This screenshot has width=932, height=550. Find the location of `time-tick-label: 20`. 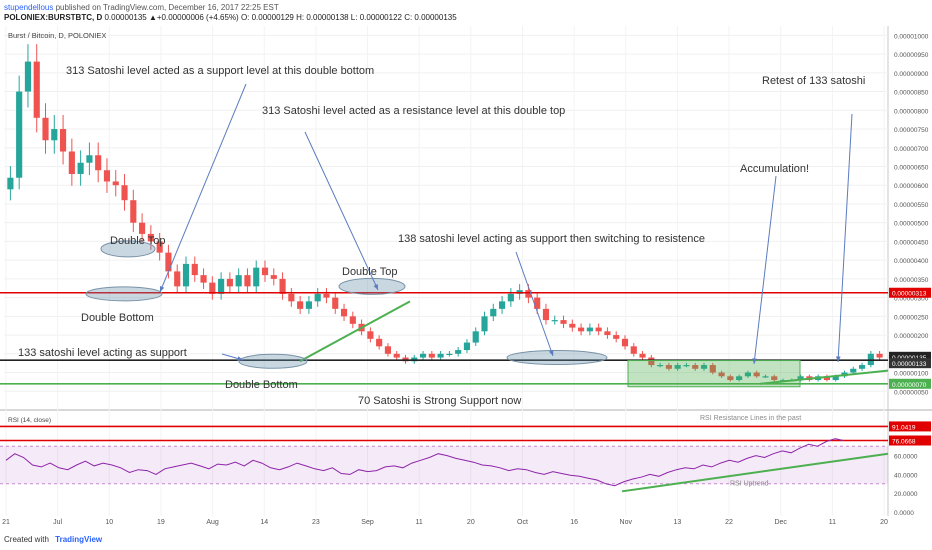

time-tick-label: 20 is located at coordinates (884, 522).